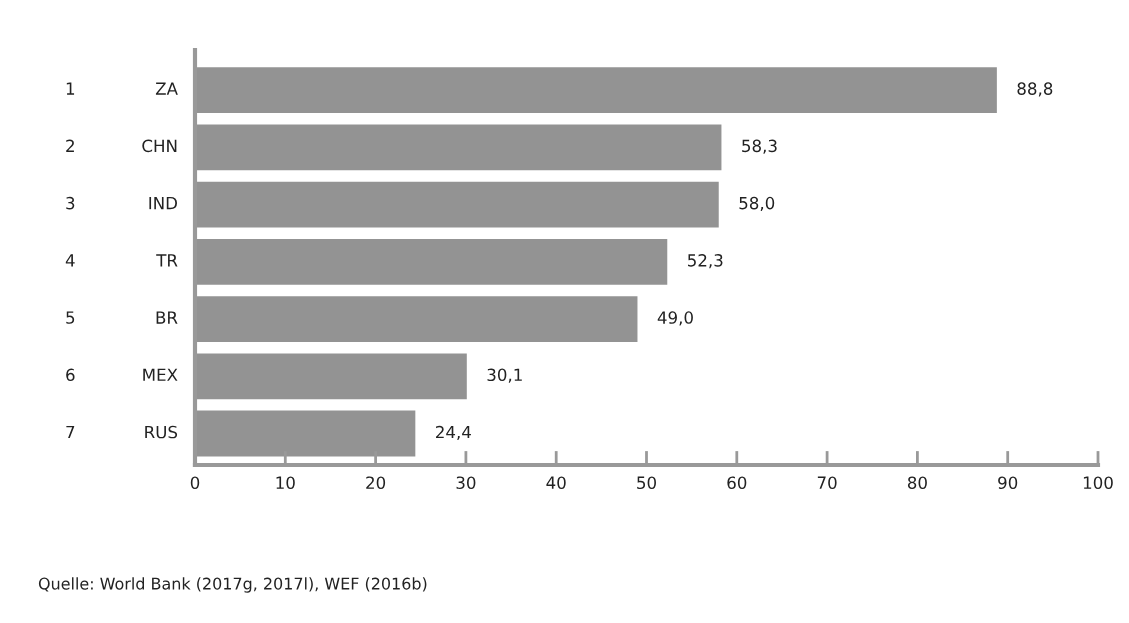  I want to click on source-note: Quelle: World Bank (2017g, 2017l), WEF (2016b), so click(232, 585).